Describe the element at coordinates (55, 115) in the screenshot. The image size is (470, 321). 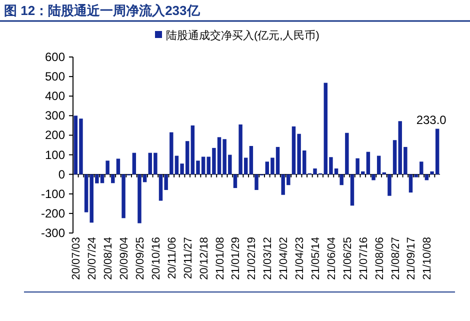
I see `y-tick-label: 300` at that location.